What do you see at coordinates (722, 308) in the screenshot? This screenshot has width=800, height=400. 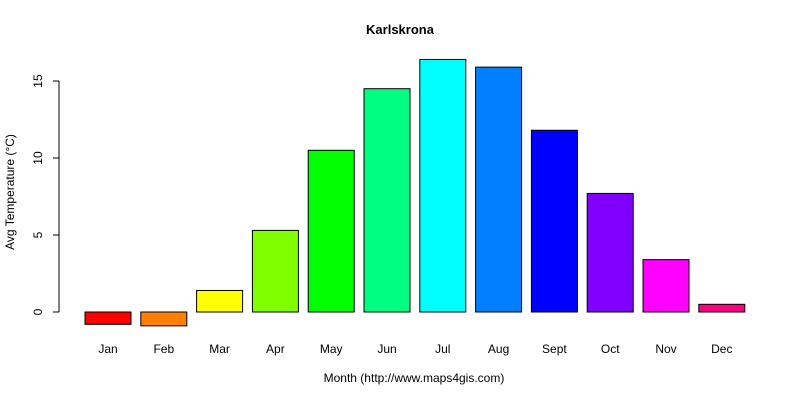 I see `bar-dec` at bounding box center [722, 308].